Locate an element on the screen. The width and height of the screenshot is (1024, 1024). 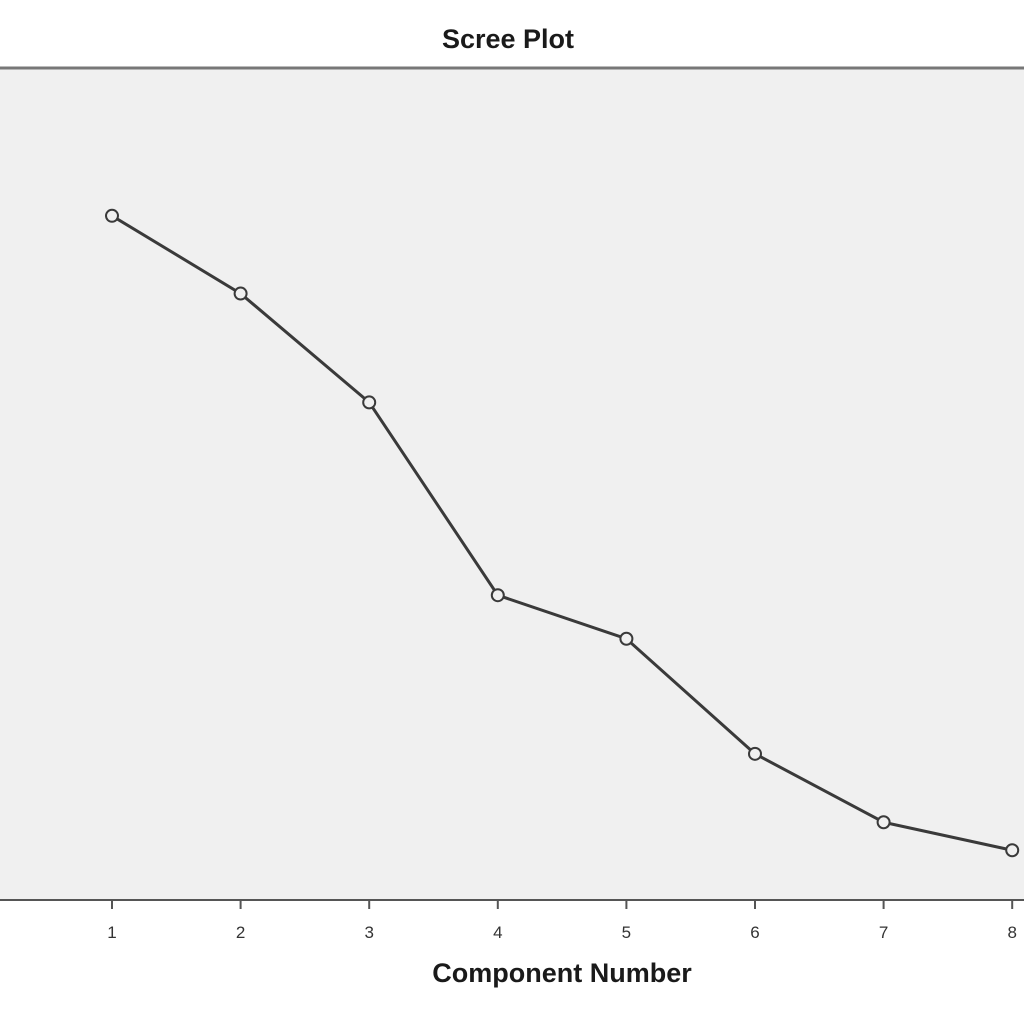
x-ticks: 1 2 3 4 5 6 7 8 is located at coordinates (562, 921).